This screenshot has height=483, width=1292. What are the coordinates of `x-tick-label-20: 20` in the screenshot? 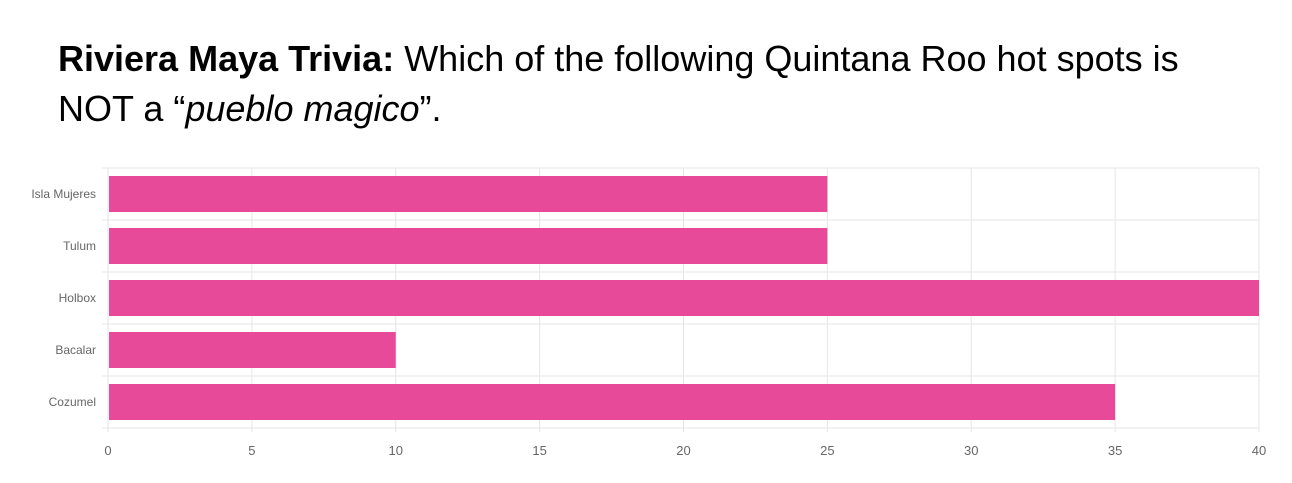 It's located at (683, 450).